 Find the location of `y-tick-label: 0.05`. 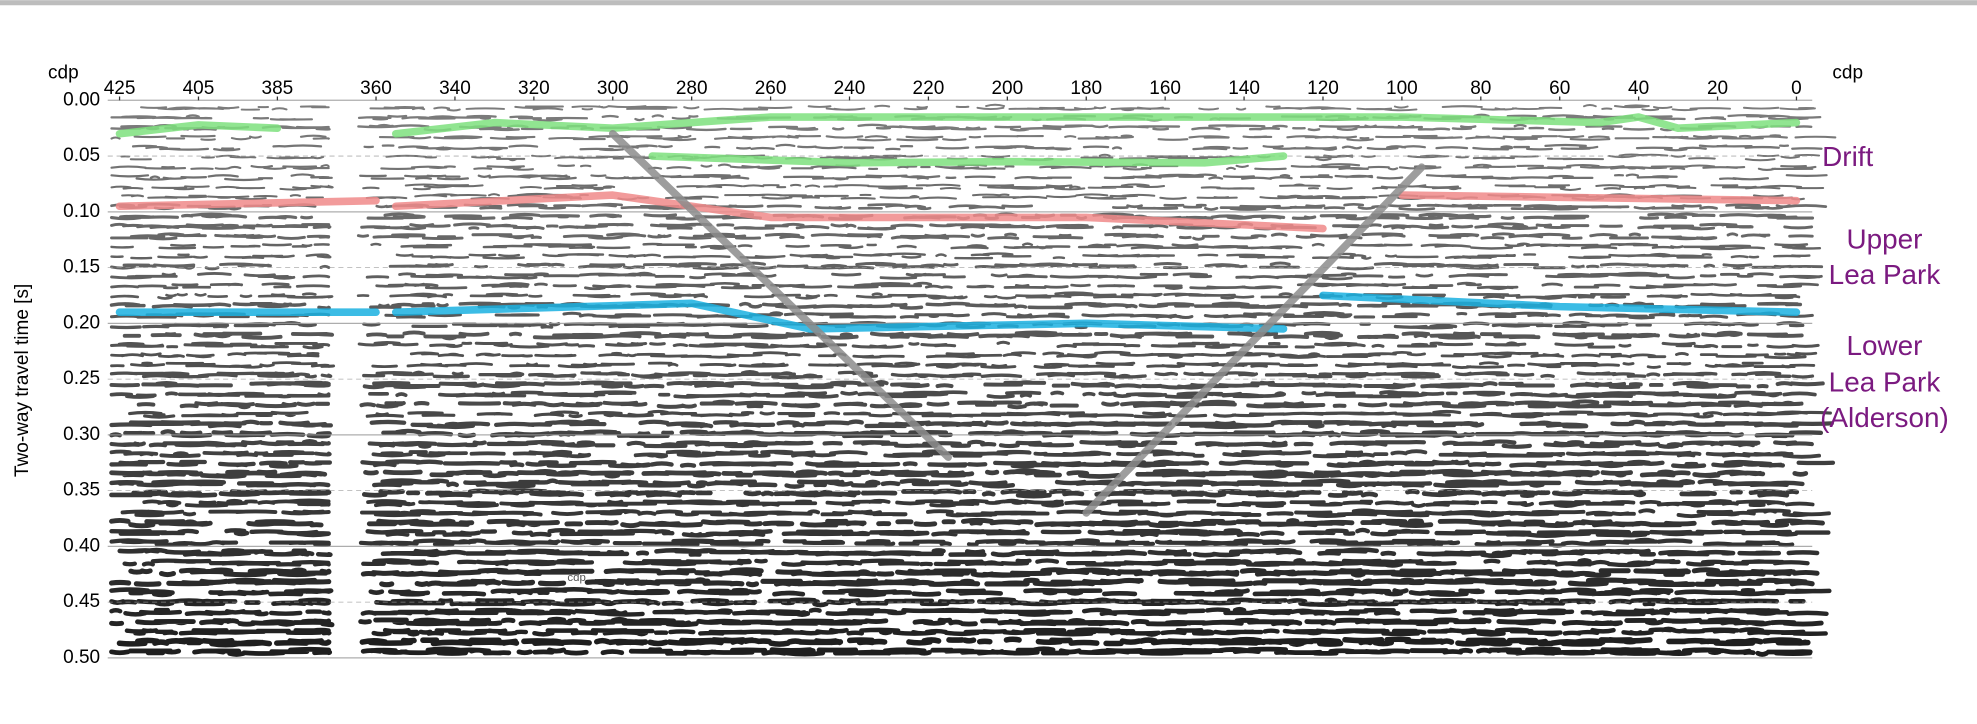

y-tick-label: 0.05 is located at coordinates (81, 155).